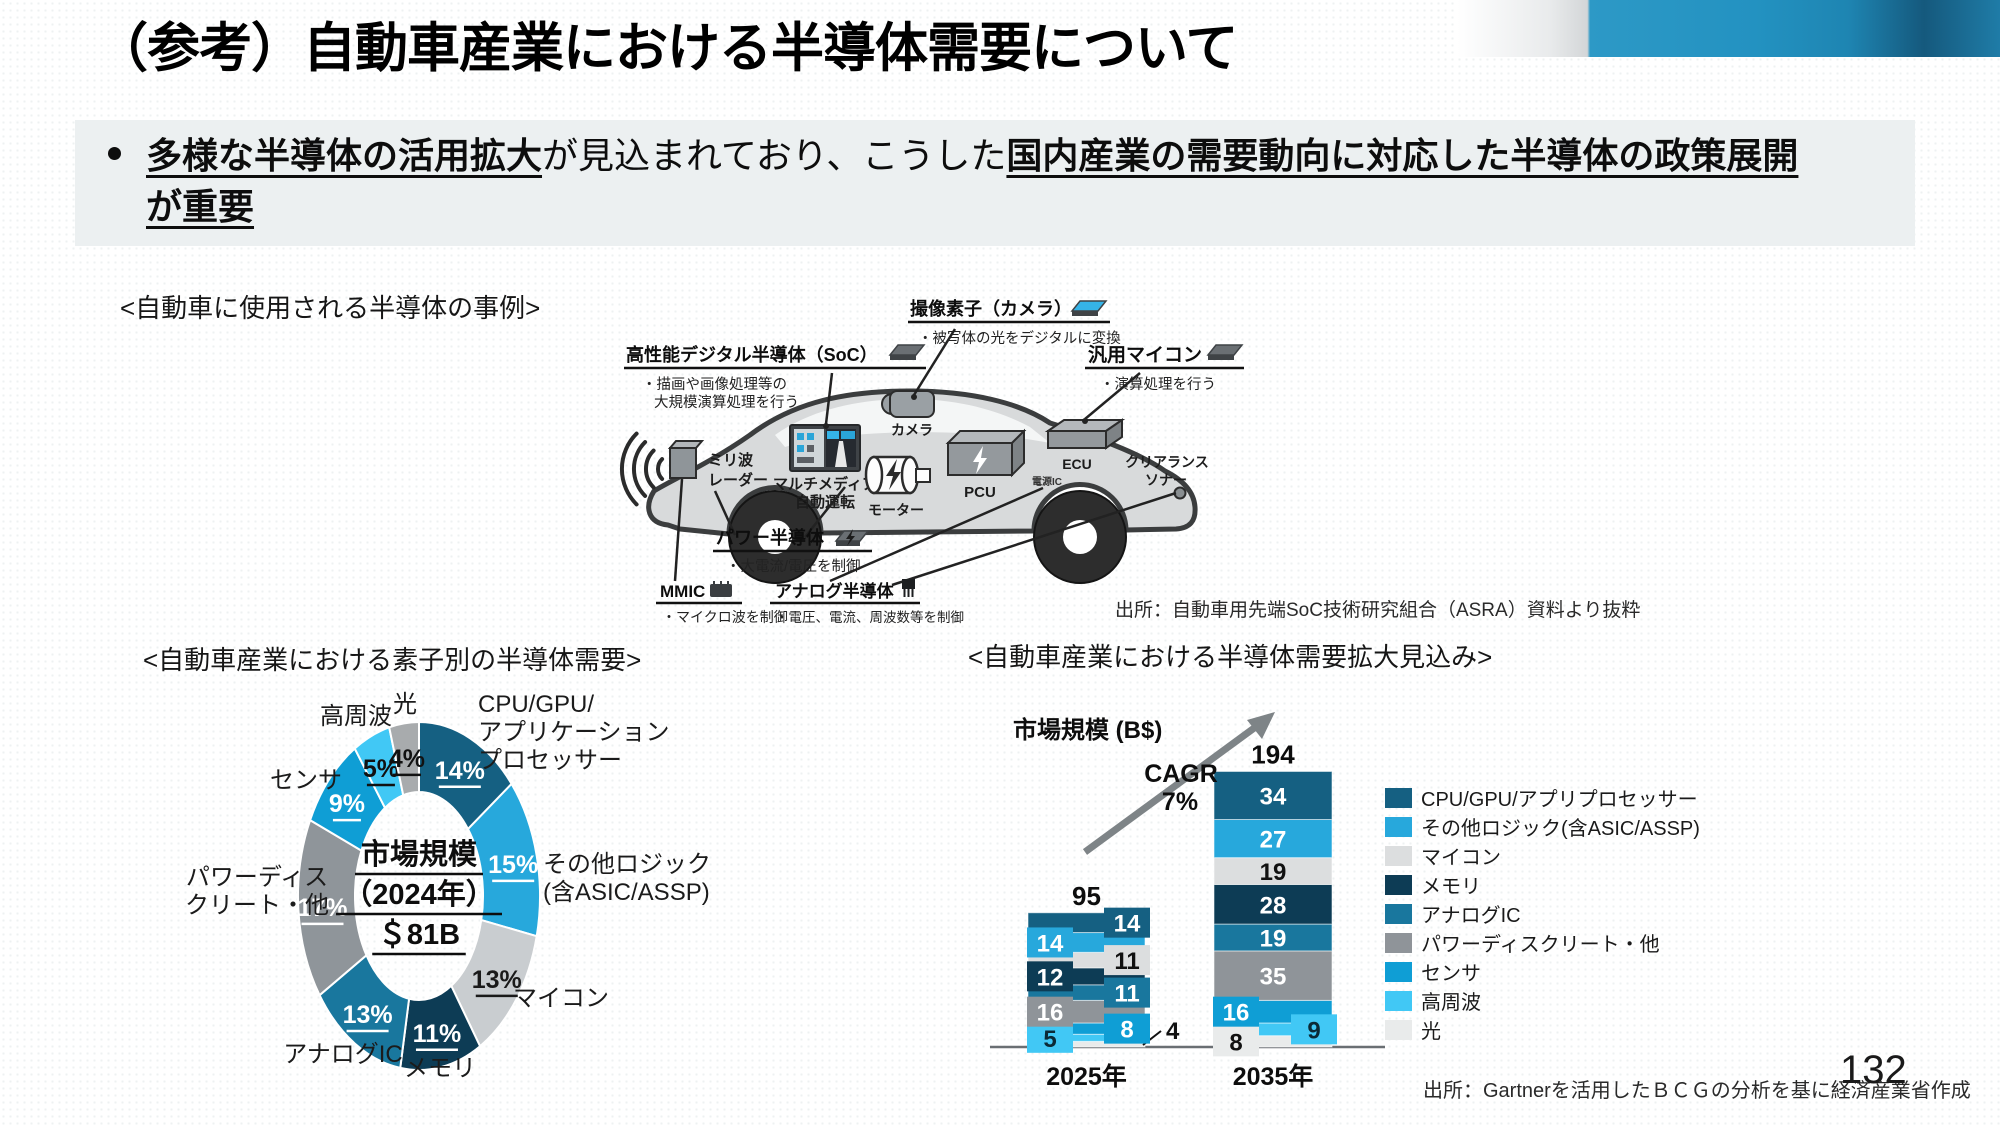 This screenshot has height=1125, width=2000. I want to click on motor-shaft, so click(923, 475).